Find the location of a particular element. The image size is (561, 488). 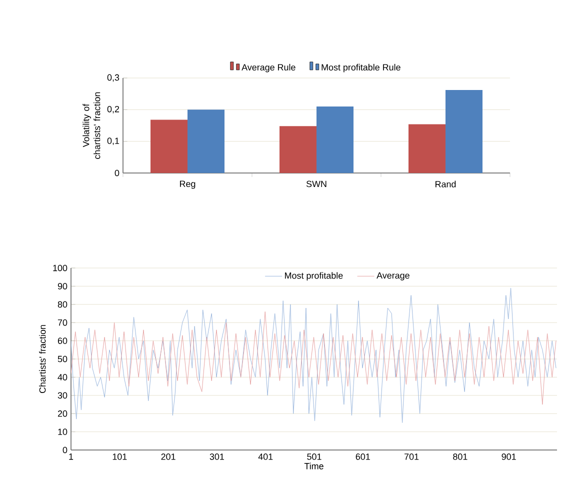

y-tick-label: 60 is located at coordinates (63, 341).